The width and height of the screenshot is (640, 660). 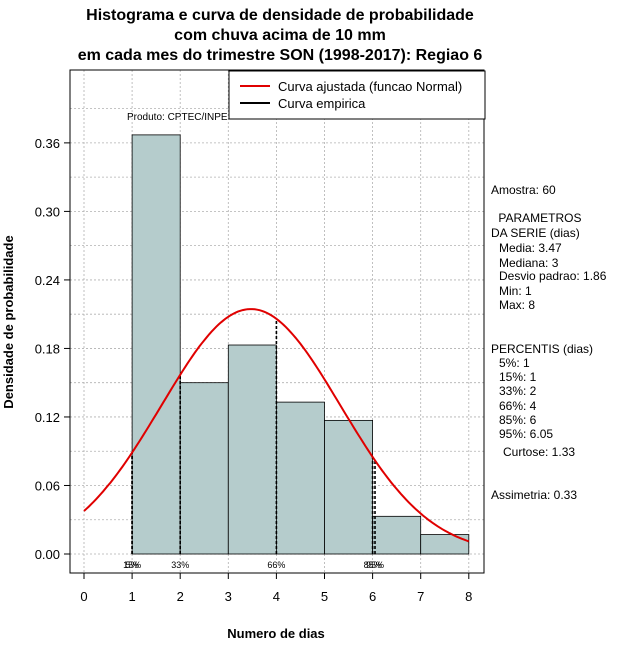 I want to click on x-tick-label: 2, so click(x=180, y=596).